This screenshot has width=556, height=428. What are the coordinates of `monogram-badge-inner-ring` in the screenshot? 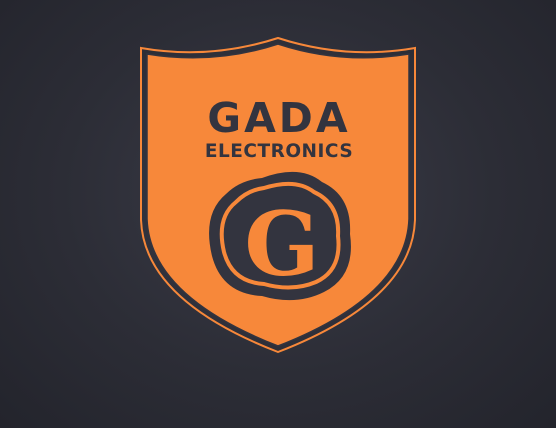 It's located at (280, 235).